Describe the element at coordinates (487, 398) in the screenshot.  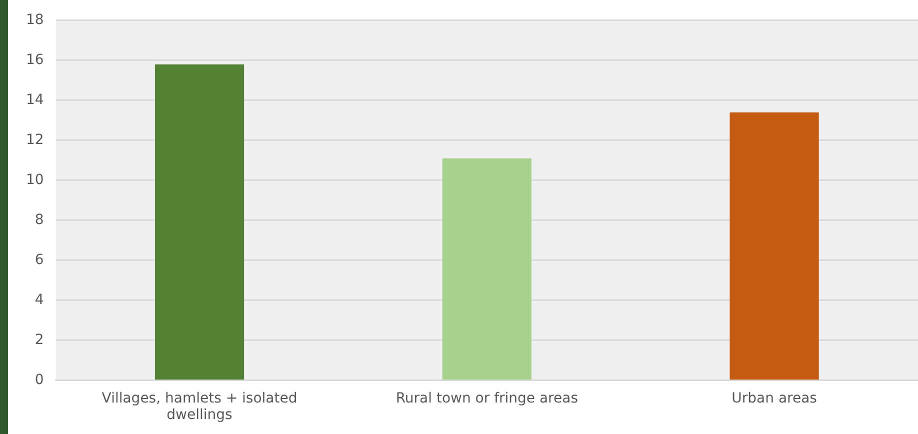
I see `x-tick-label: Rural town or fringe areas` at that location.